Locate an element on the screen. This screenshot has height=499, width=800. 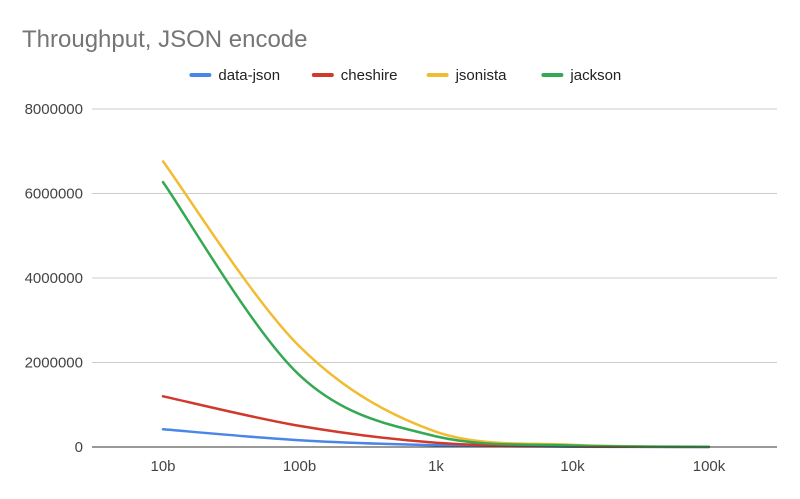
legend-label: jsonista is located at coordinates (481, 75).